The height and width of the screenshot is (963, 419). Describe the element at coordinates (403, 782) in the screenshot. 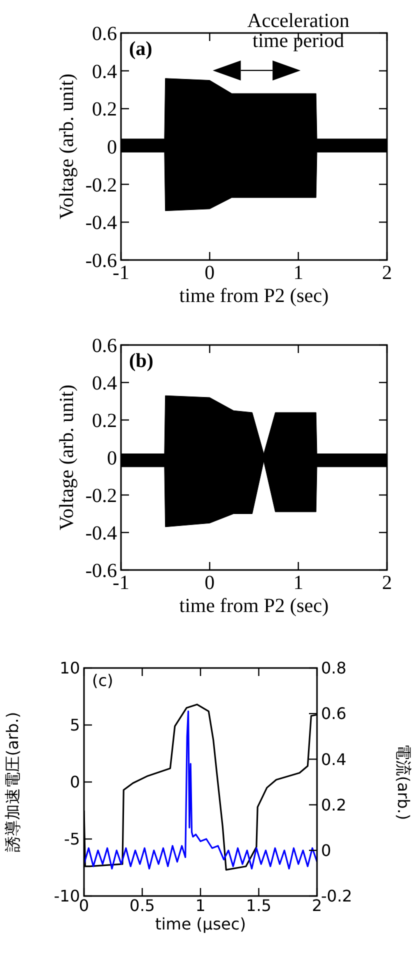

I see `y2-axis-title: 電流(arb.)` at that location.